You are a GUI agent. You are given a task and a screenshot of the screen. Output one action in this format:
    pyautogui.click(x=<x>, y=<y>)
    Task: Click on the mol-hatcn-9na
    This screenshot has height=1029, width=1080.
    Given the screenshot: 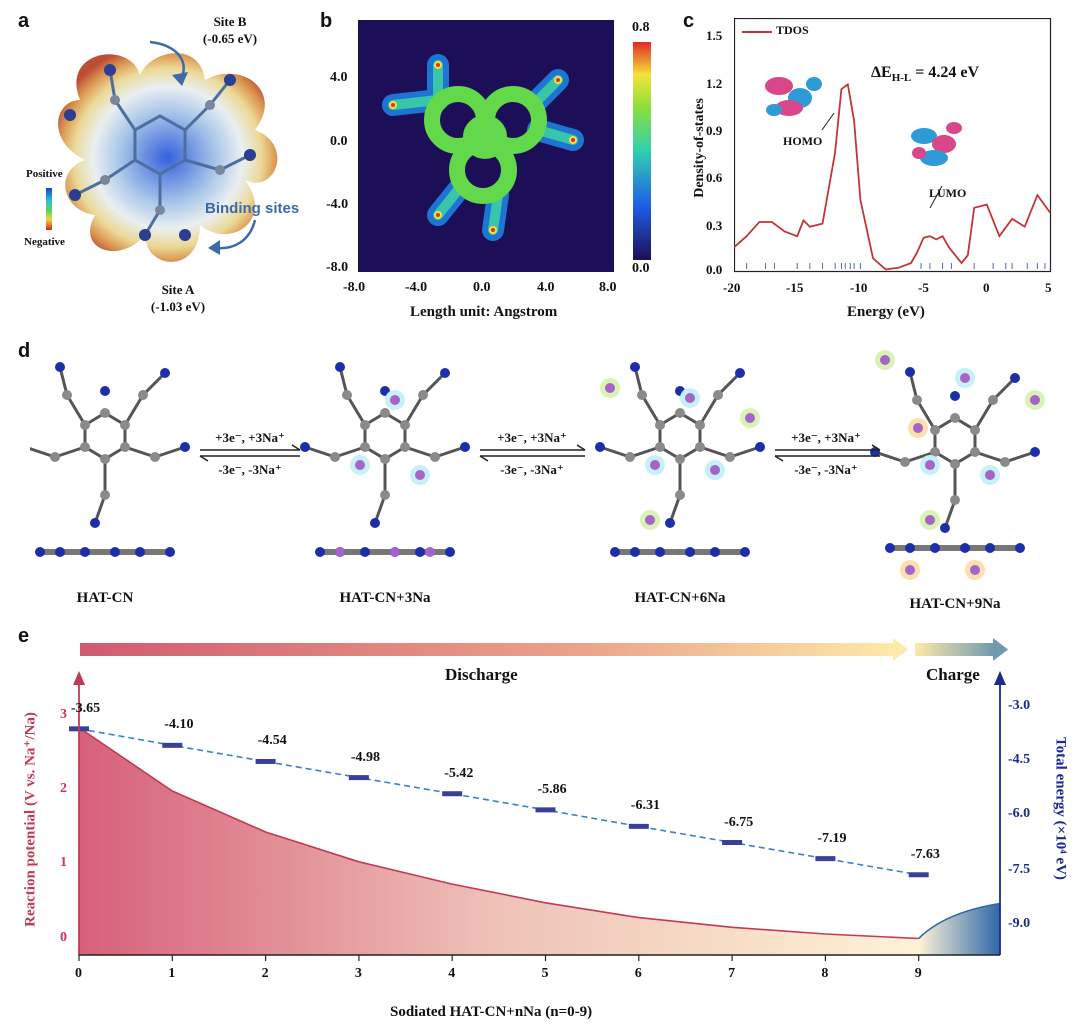 What is the action you would take?
    pyautogui.click(x=955, y=450)
    